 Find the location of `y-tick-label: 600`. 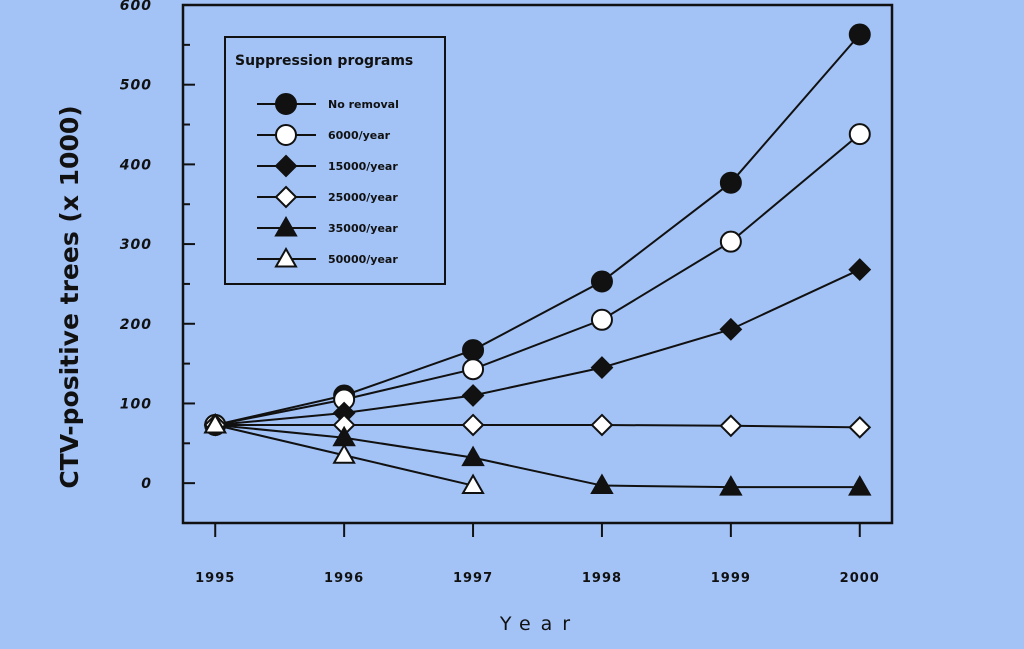

y-tick-label: 600 is located at coordinates (136, 7).